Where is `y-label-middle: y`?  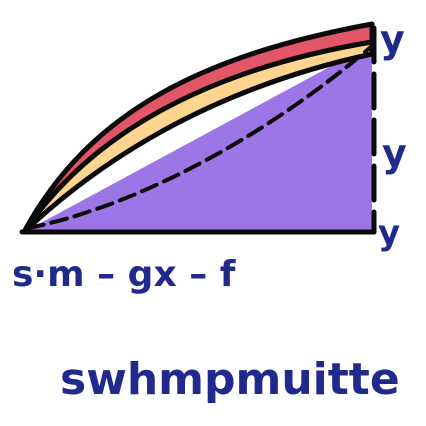
y-label-middle: y is located at coordinates (394, 153).